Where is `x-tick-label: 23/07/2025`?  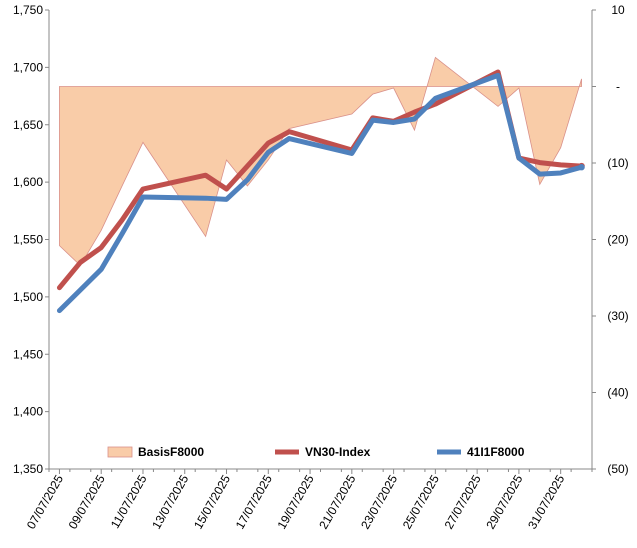 x-tick-label: 23/07/2025 is located at coordinates (379, 501).